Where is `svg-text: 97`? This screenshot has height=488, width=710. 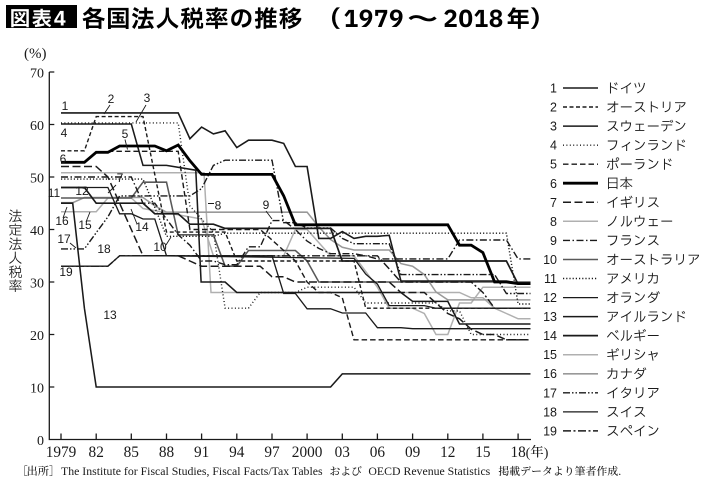
svg-text: 97 is located at coordinates (272, 452).